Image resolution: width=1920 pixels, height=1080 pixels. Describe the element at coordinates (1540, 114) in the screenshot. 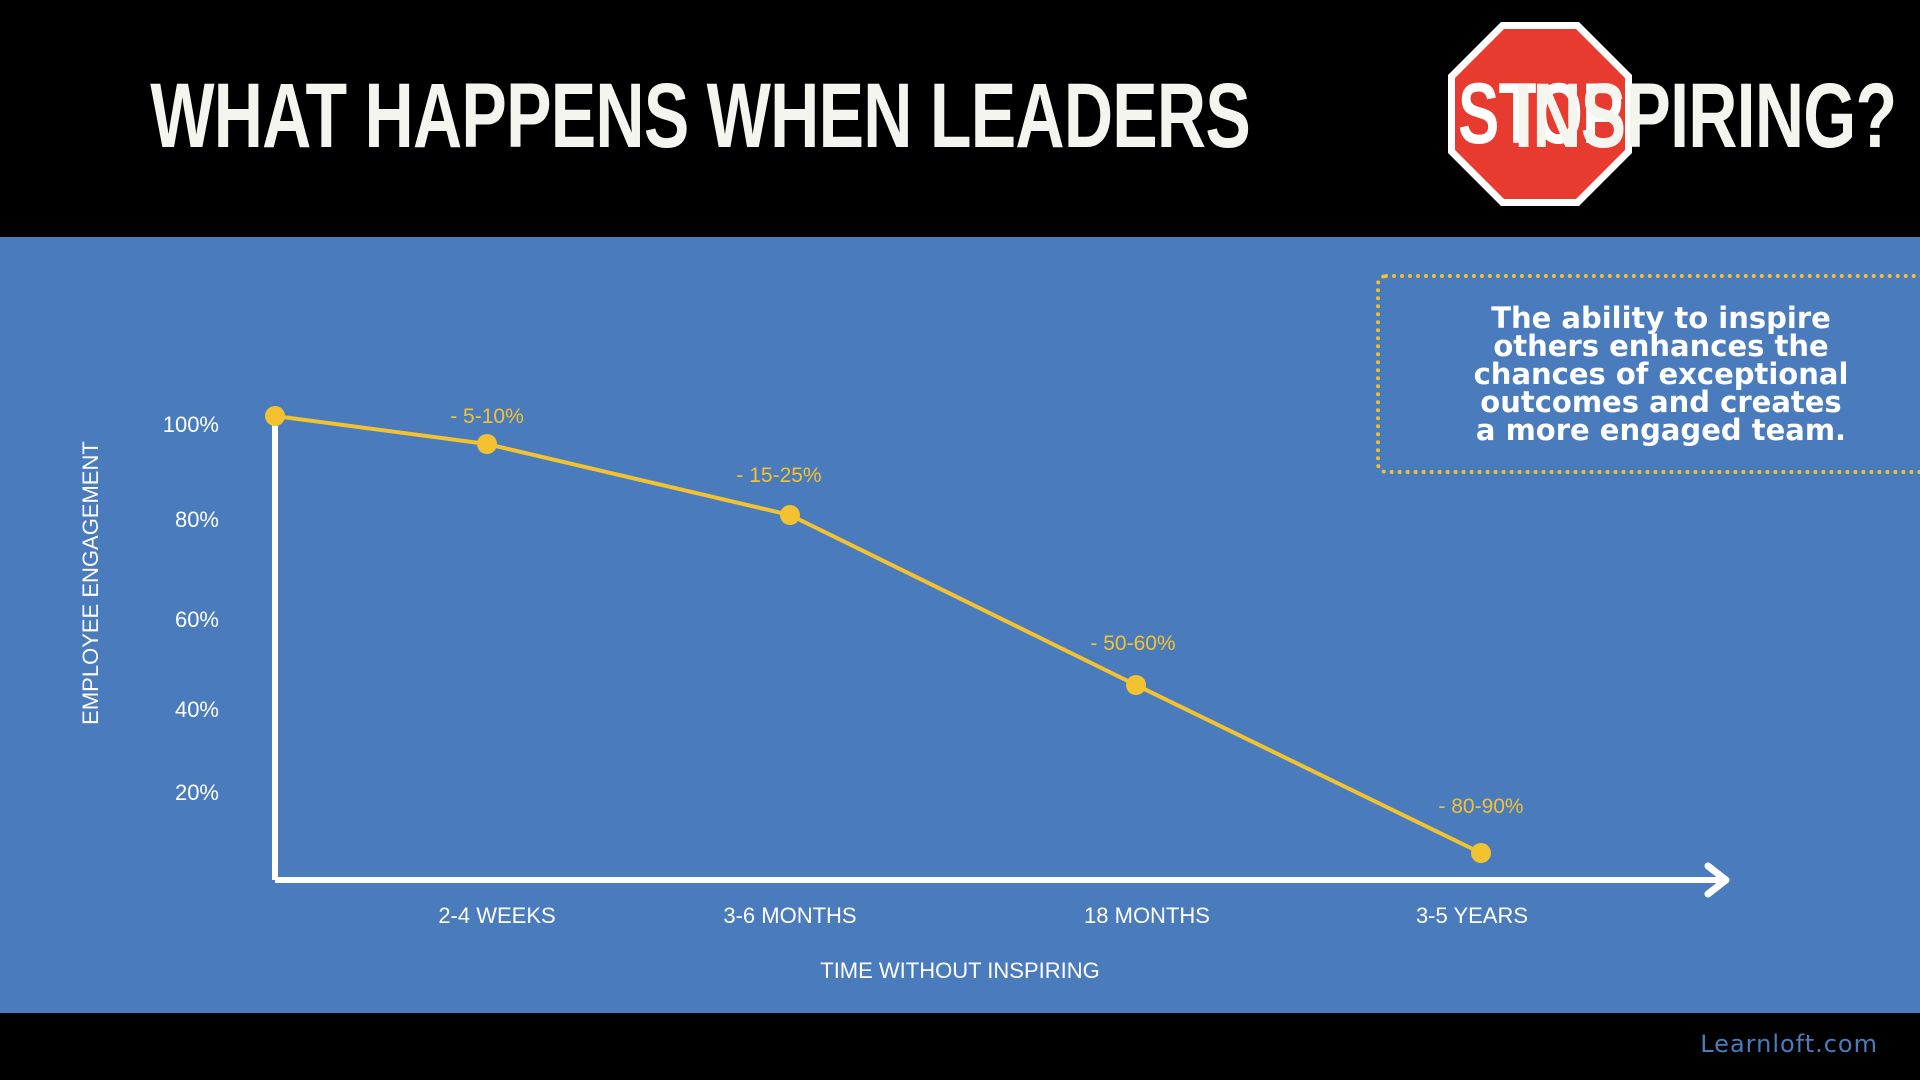

I see `stop-text: STOP` at that location.